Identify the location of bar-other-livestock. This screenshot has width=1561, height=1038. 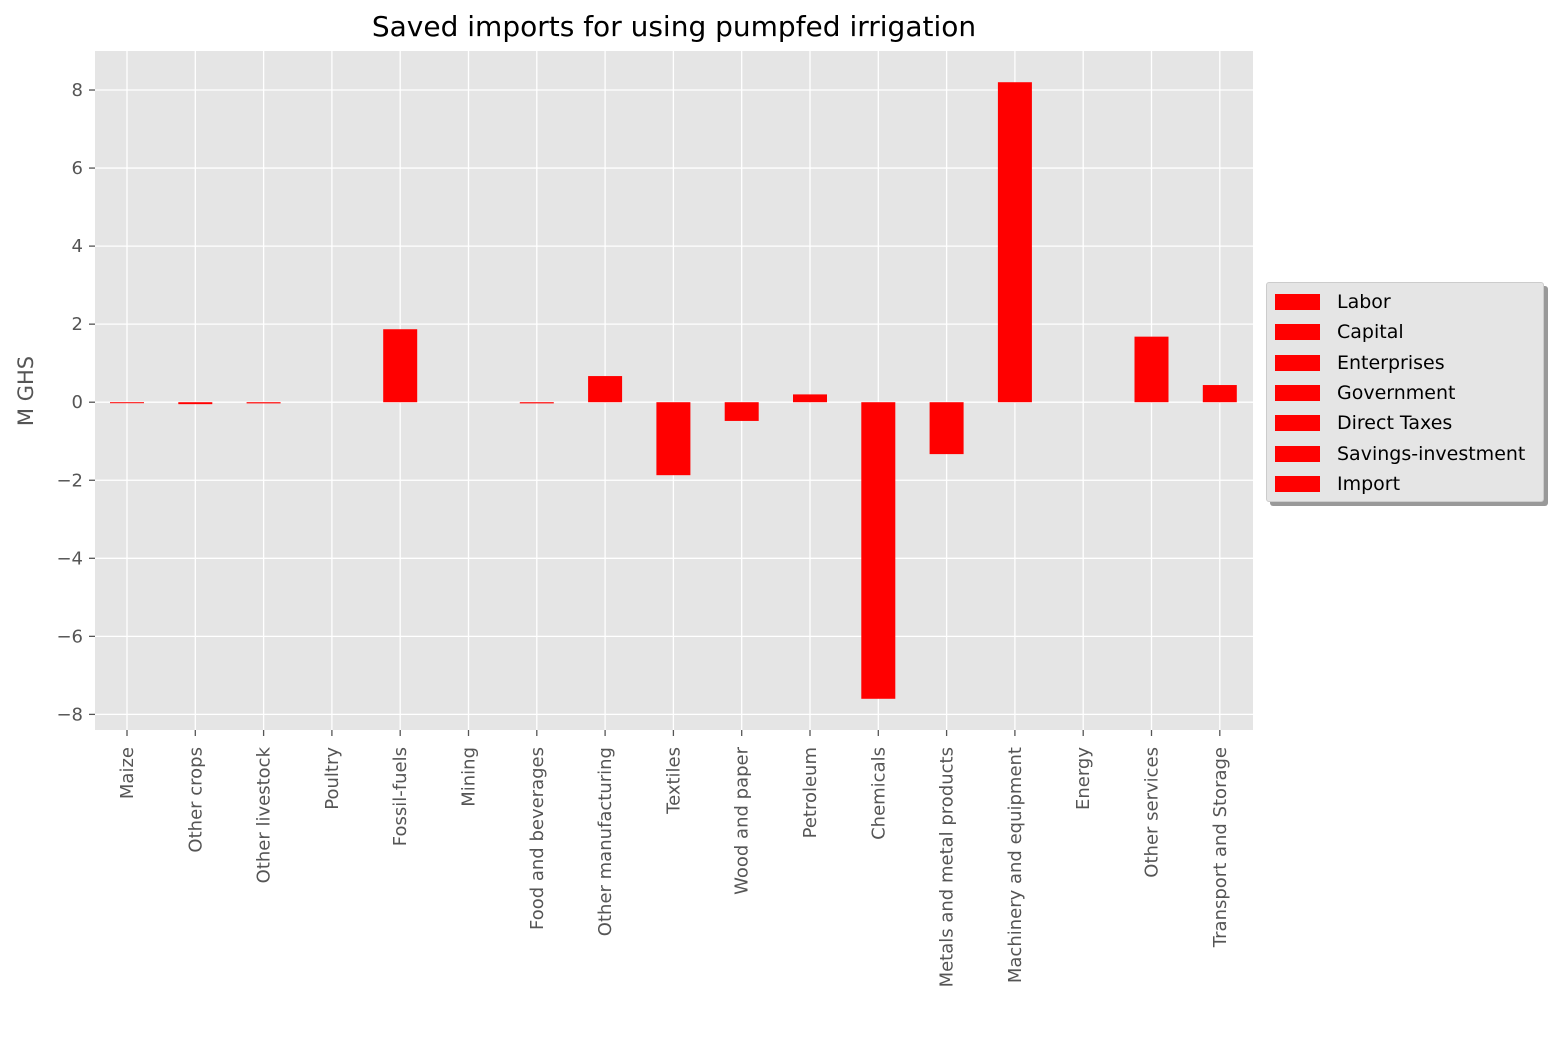
(263, 403).